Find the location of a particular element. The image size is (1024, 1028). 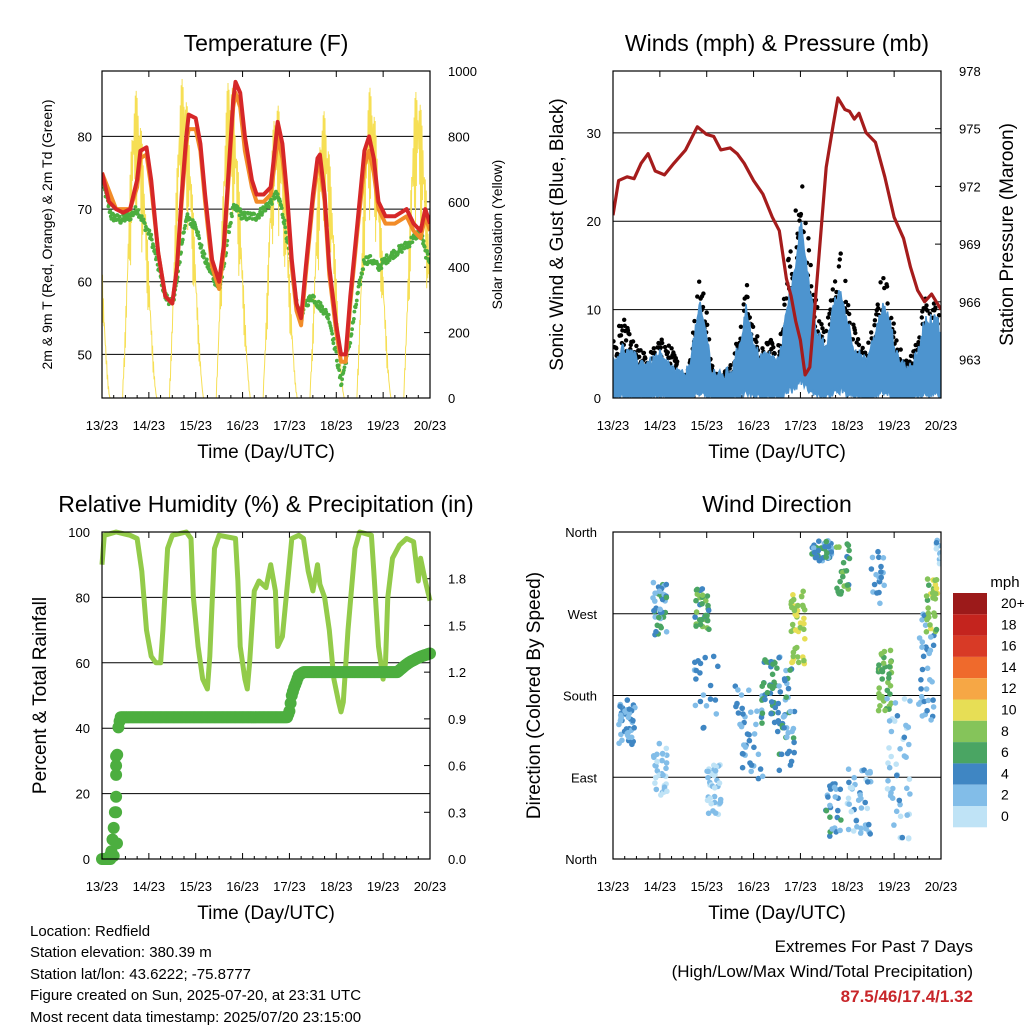

y-tick-label: 60 is located at coordinates (83, 663).